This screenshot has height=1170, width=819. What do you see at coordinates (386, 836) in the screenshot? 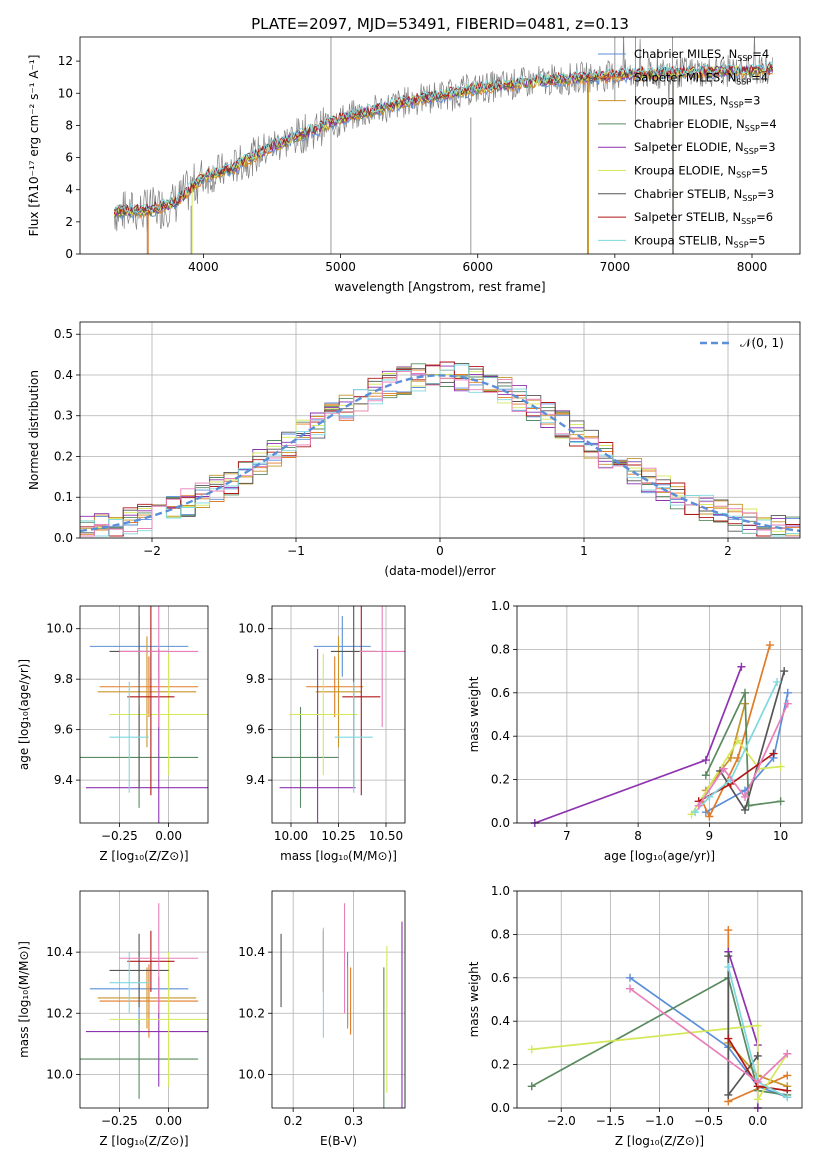
I see `x-tick-label: 10.50` at bounding box center [386, 836].